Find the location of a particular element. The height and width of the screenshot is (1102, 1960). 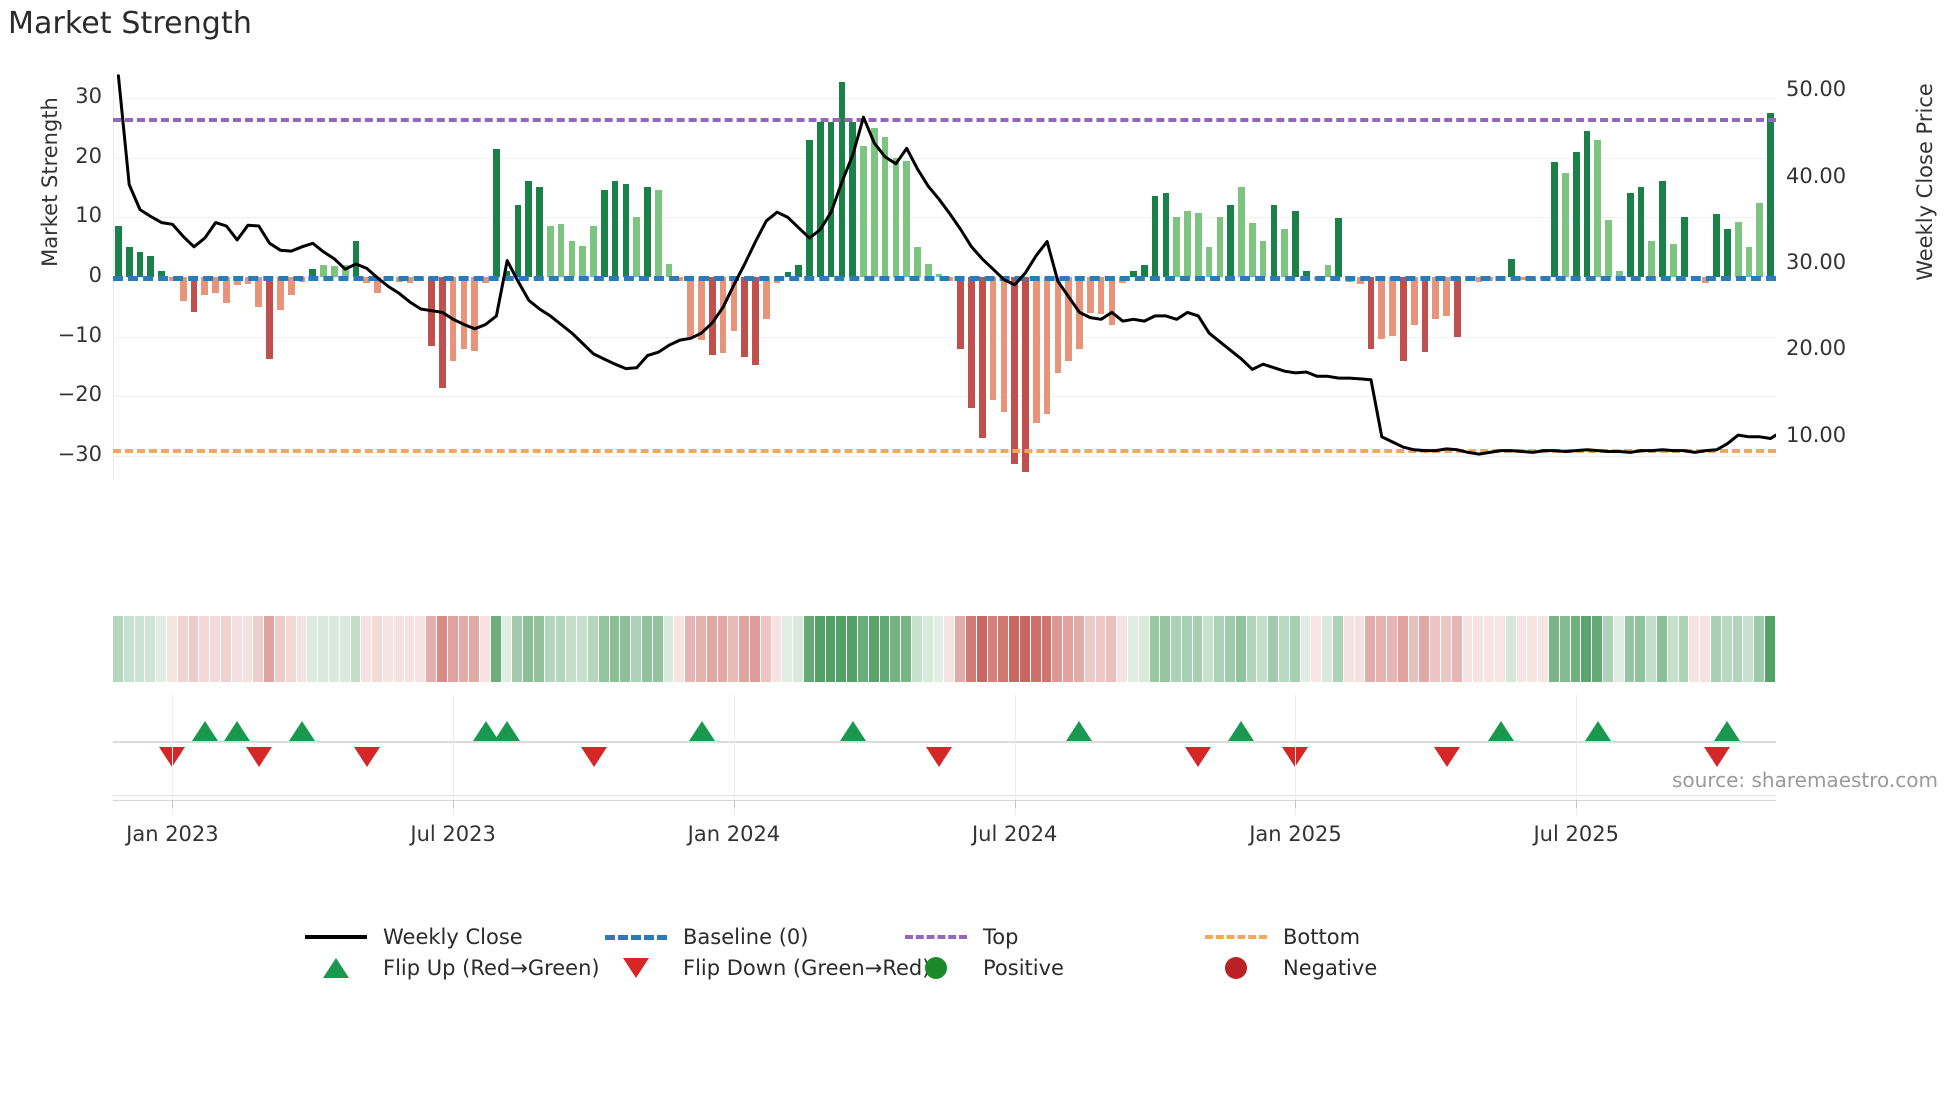

flip-band-baseline is located at coordinates (944, 795).